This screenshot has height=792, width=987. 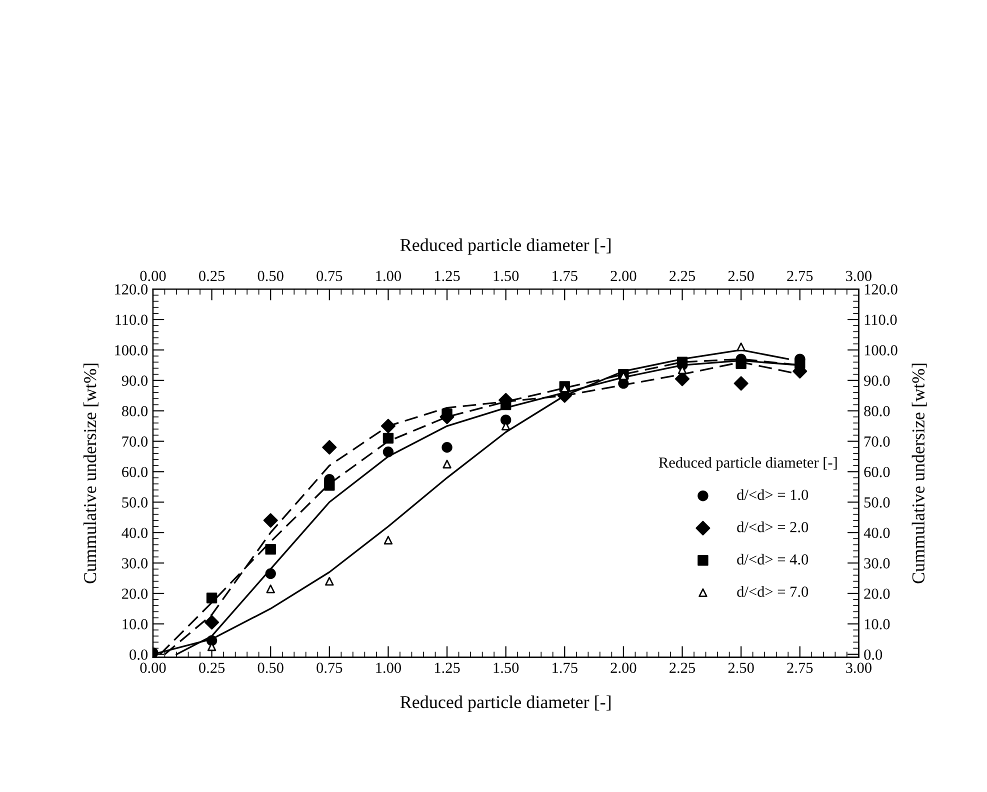 I want to click on y-tick-label: 120.0, so click(x=131, y=289).